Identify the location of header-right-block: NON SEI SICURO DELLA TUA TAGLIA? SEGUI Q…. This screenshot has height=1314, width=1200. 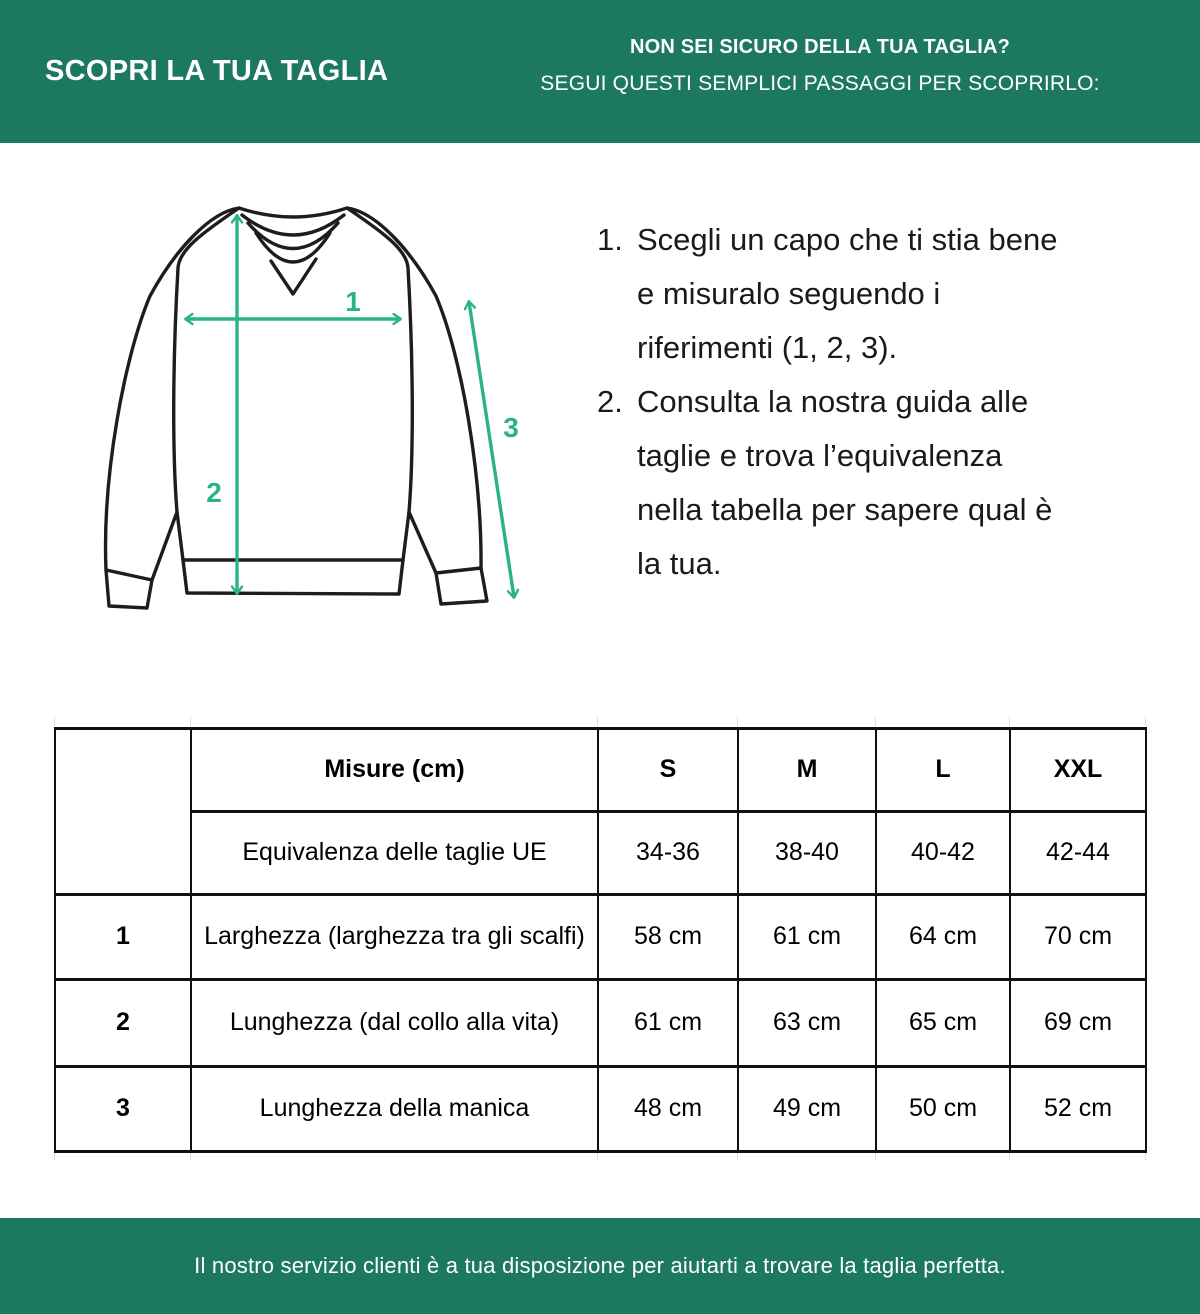
(820, 66).